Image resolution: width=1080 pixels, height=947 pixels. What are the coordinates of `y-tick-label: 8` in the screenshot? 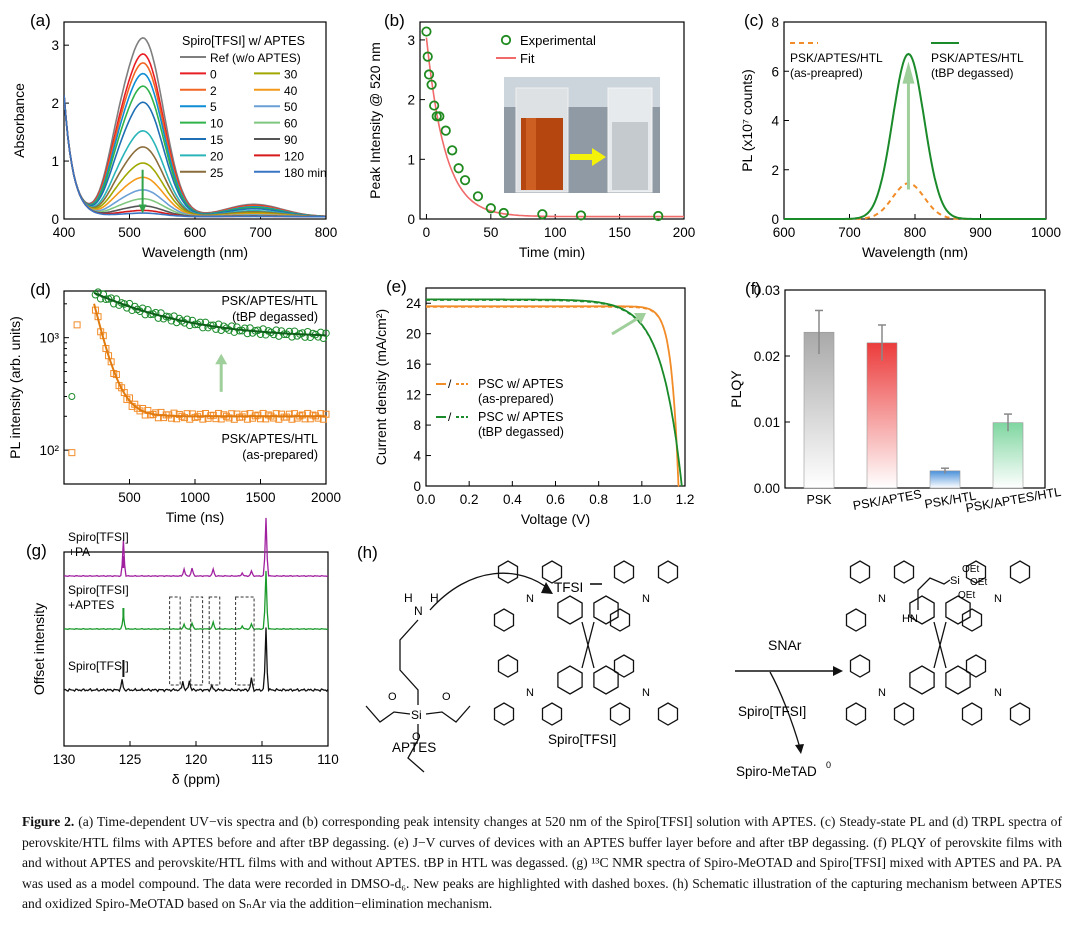 It's located at (775, 22).